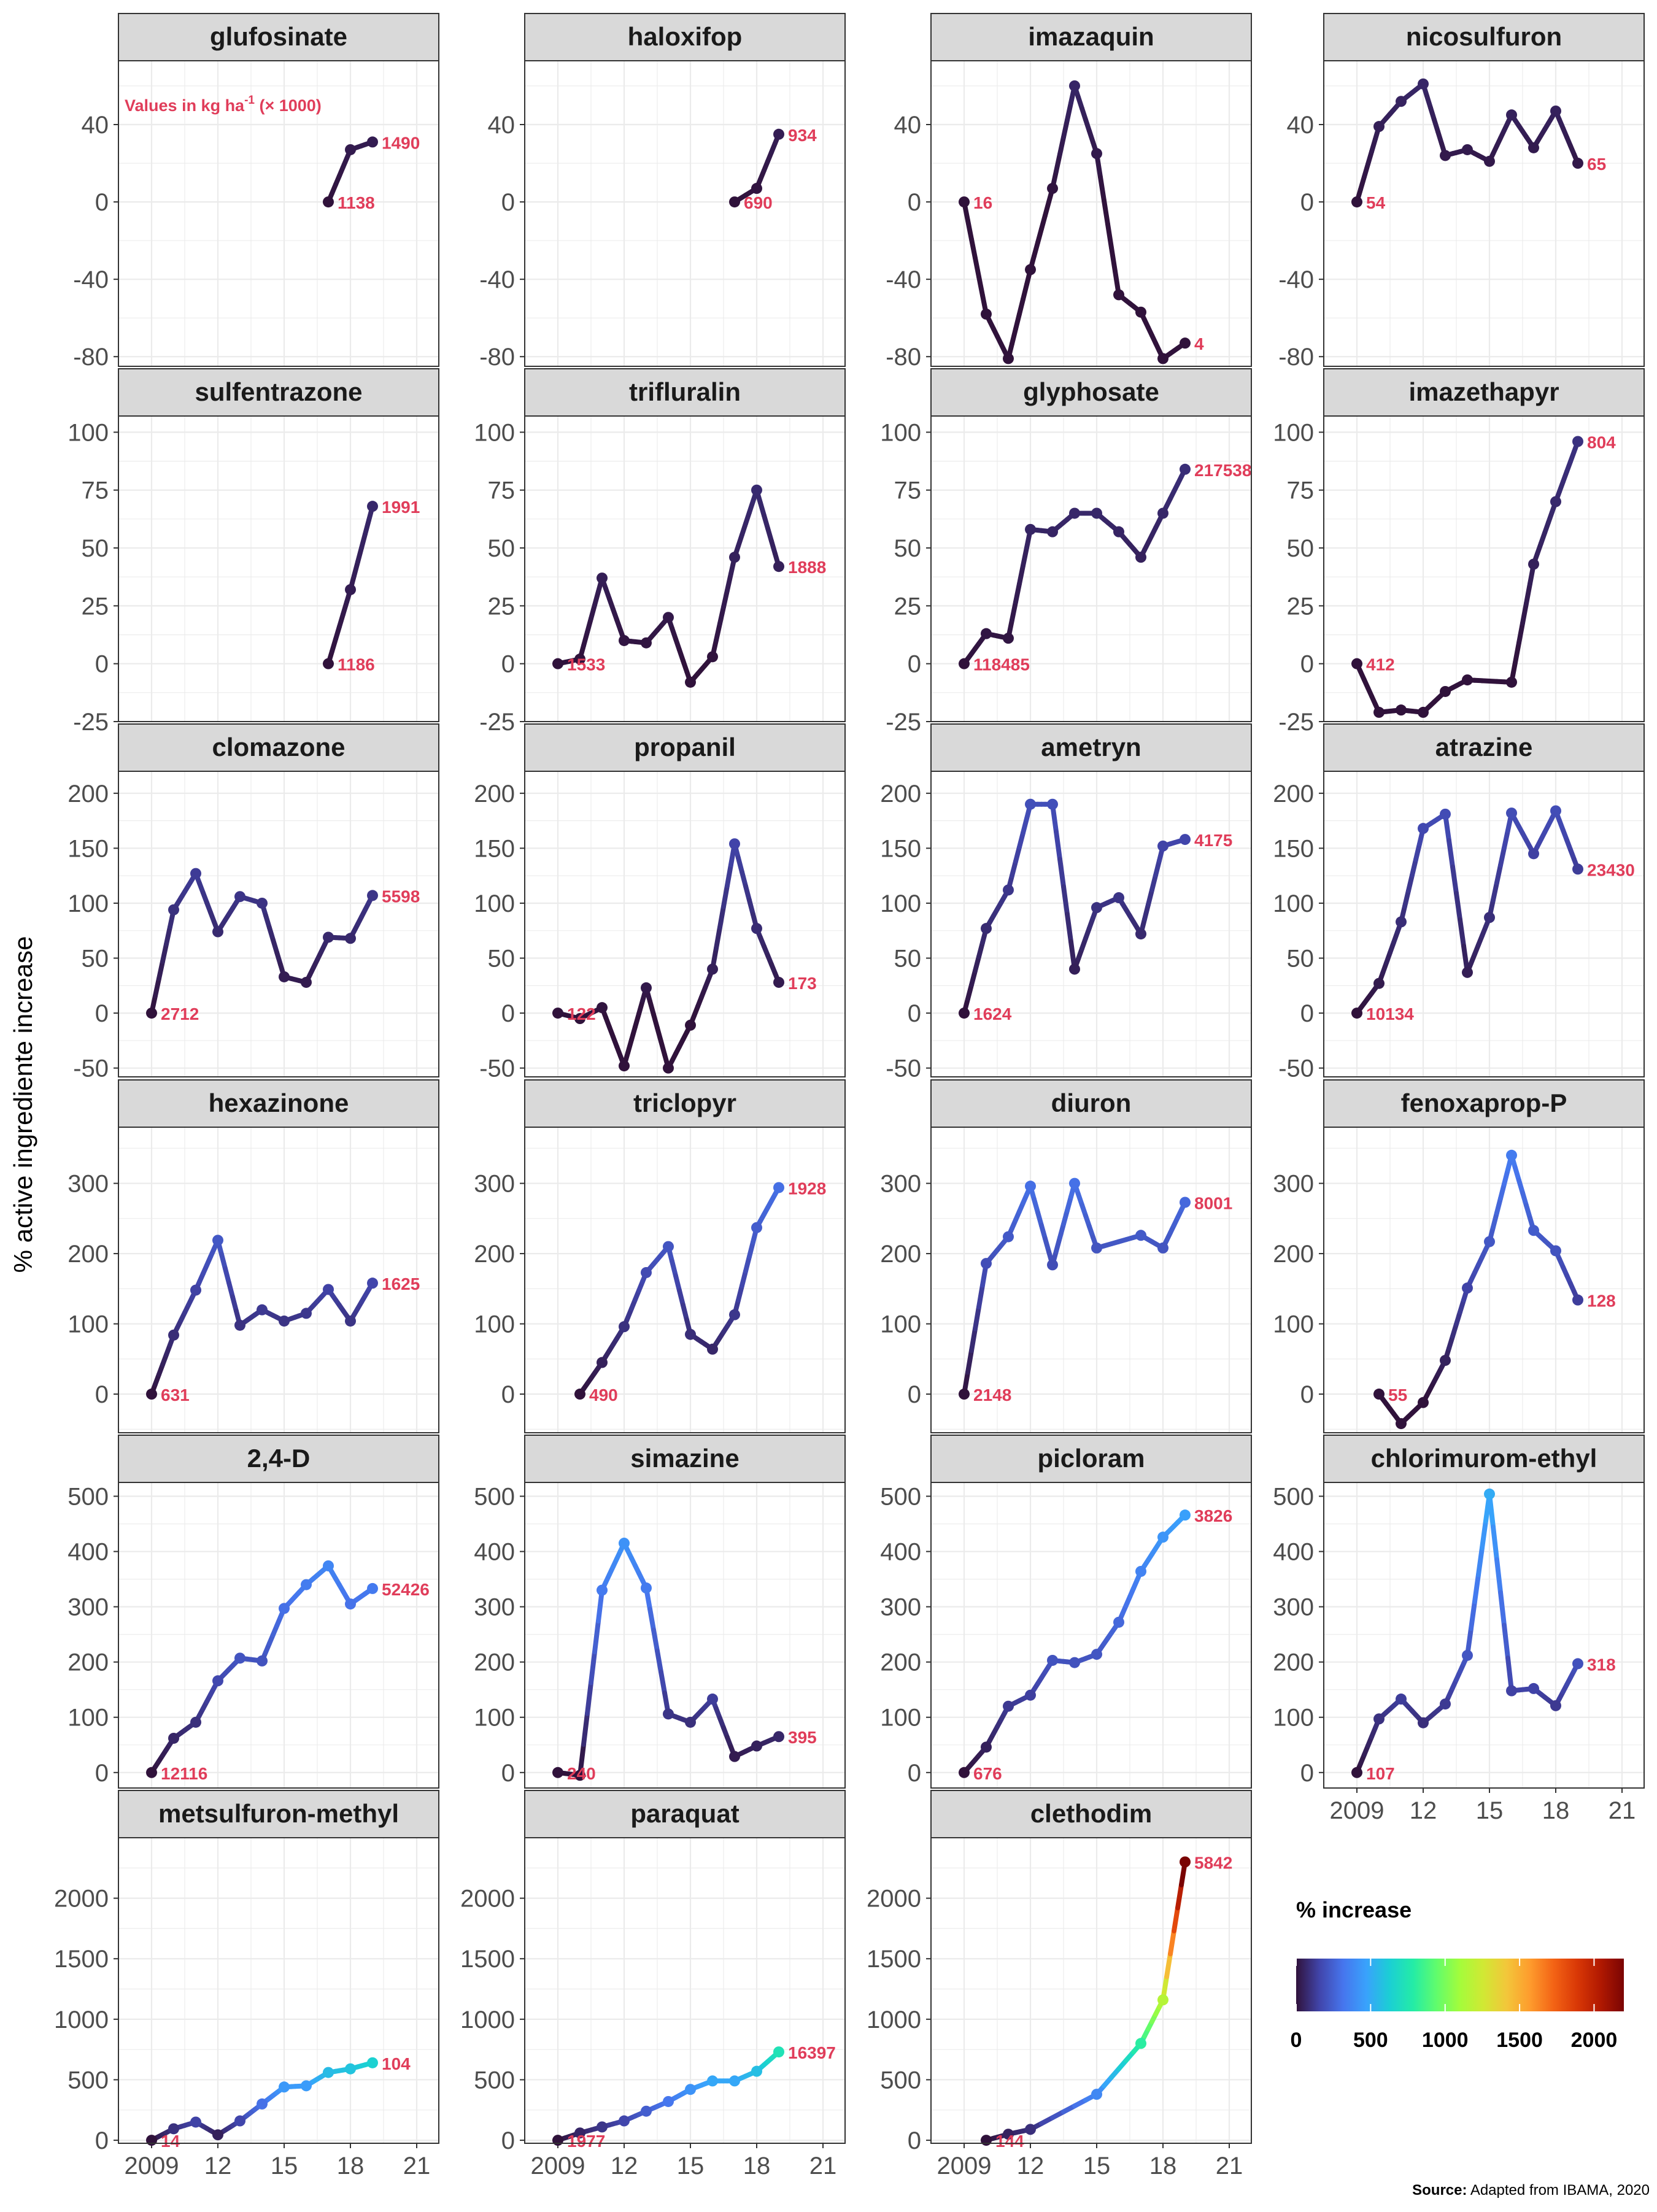  Describe the element at coordinates (1091, 392) in the screenshot. I see `panel-title: glyphosate` at that location.